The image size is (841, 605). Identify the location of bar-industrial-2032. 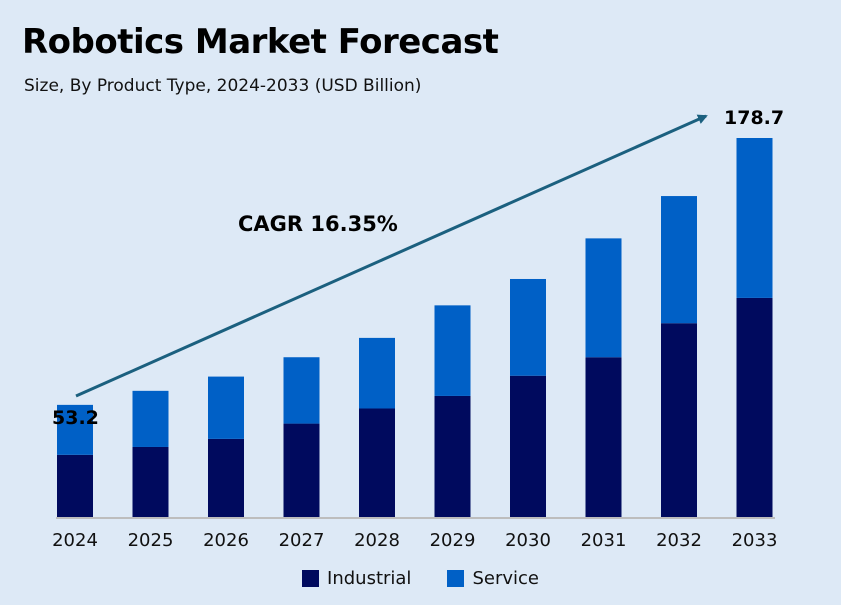
(679, 420).